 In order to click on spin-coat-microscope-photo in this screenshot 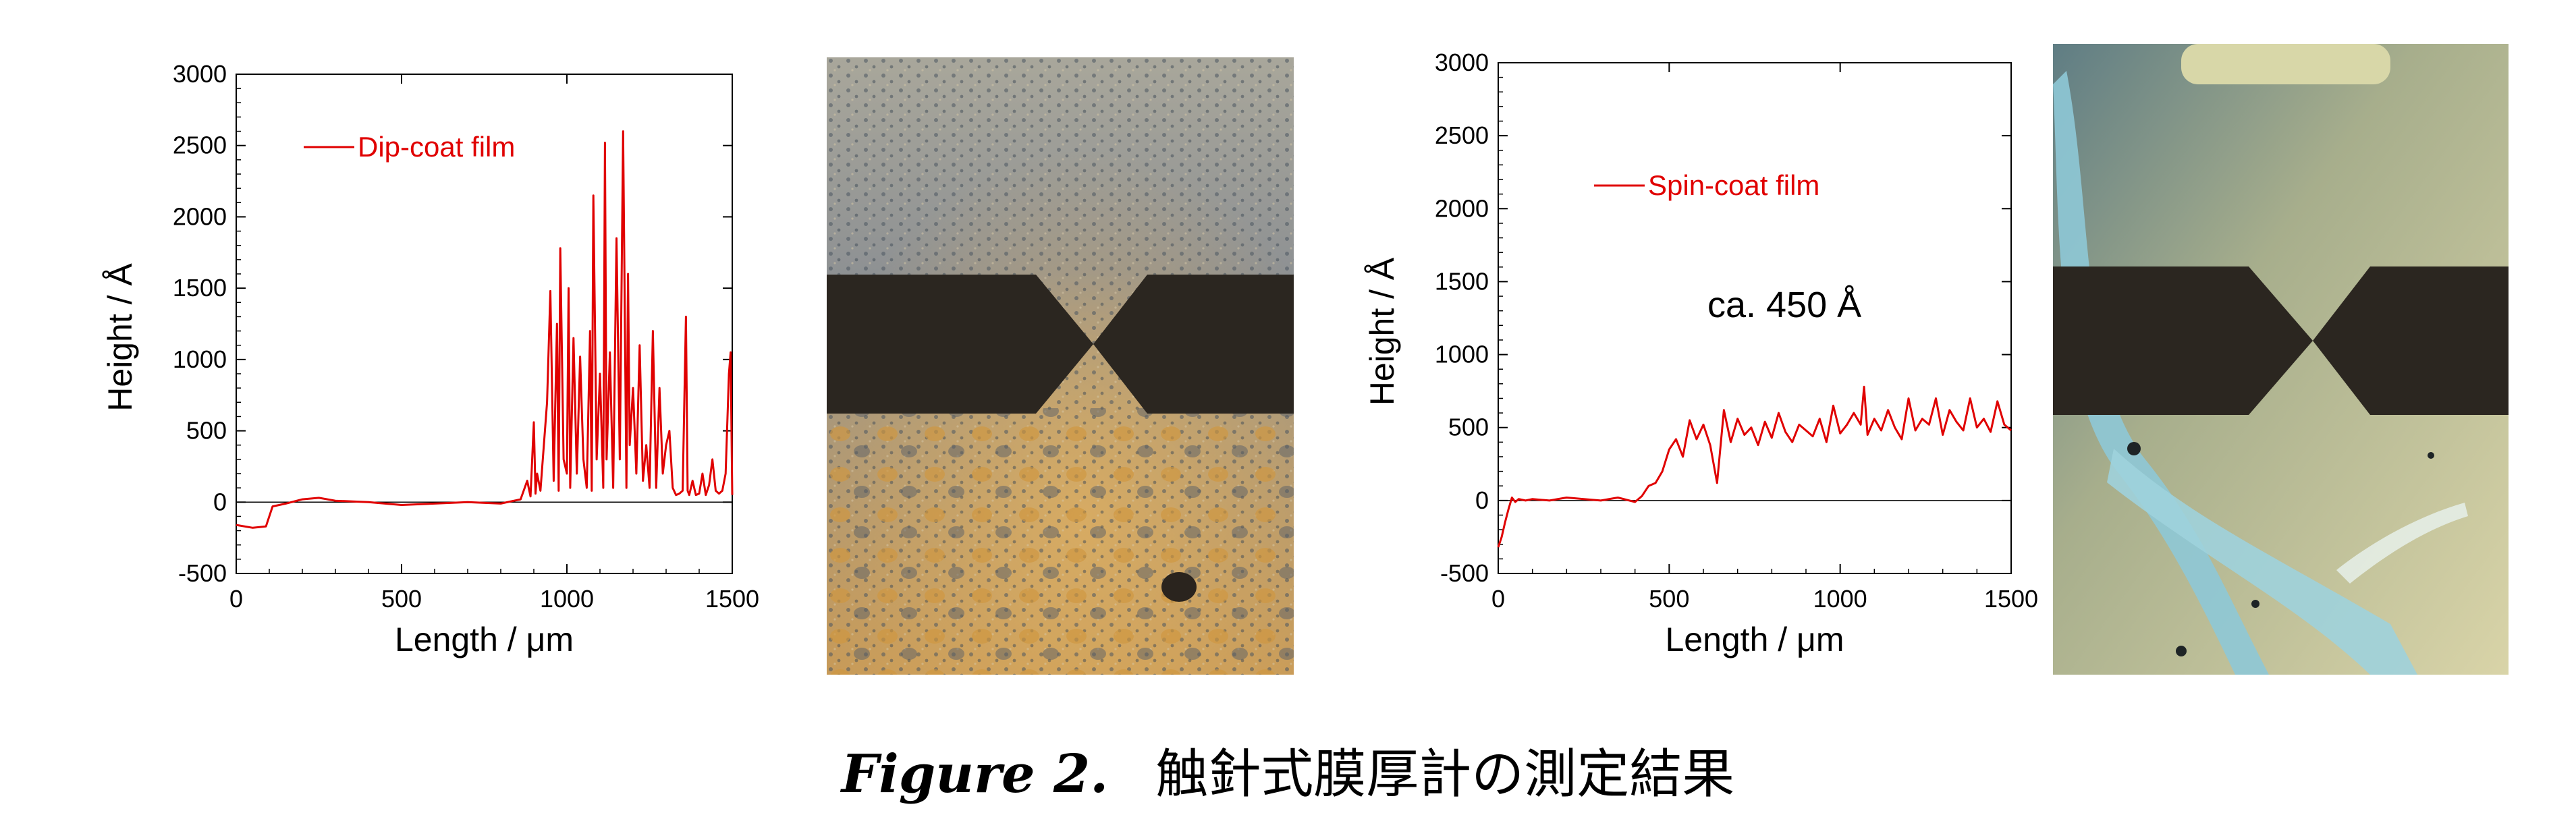, I will do `click(2281, 359)`.